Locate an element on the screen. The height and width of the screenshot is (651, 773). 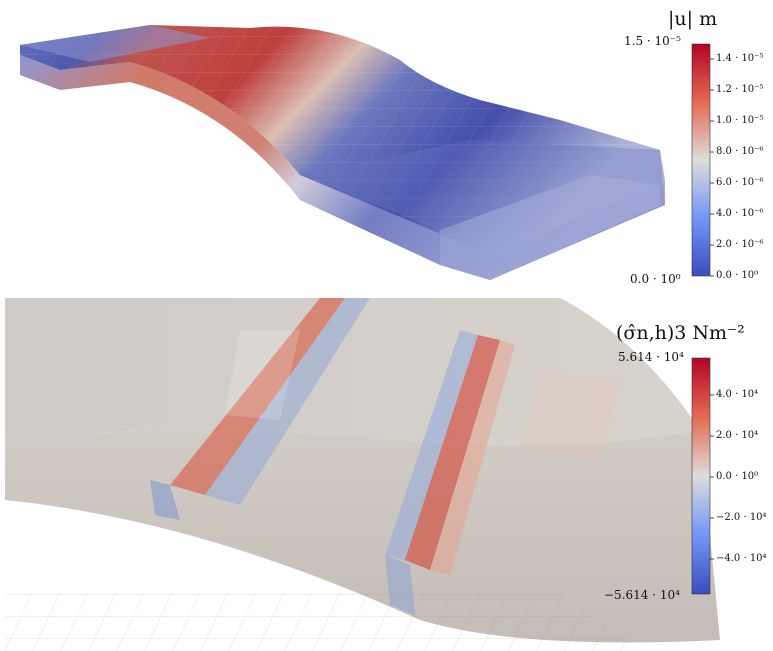
top-tick: 2.0 · 10⁻⁶ is located at coordinates (740, 244).